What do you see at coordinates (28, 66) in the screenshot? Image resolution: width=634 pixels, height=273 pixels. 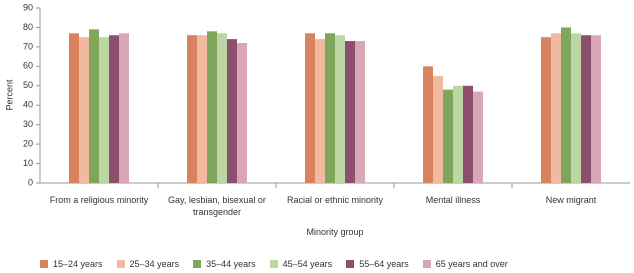 I see `y-tick-label: 60` at bounding box center [28, 66].